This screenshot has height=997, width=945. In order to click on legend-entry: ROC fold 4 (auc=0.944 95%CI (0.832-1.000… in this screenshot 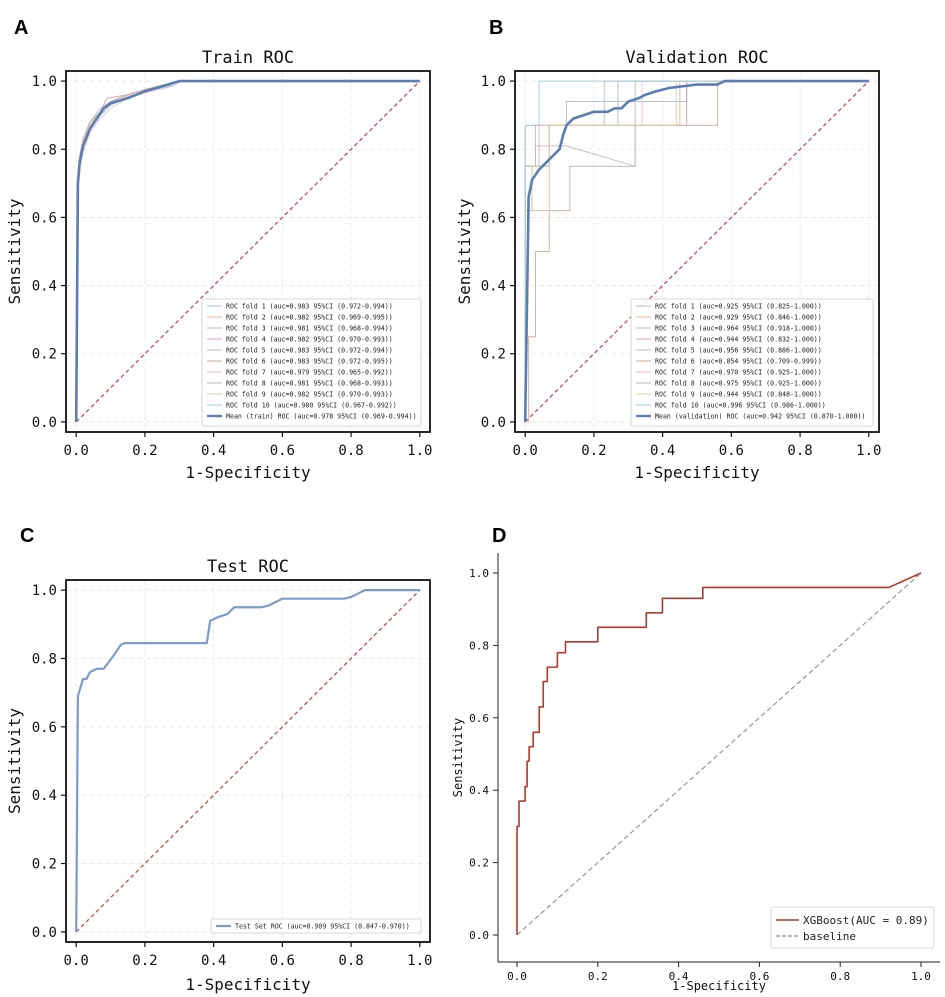, I will do `click(738, 339)`.